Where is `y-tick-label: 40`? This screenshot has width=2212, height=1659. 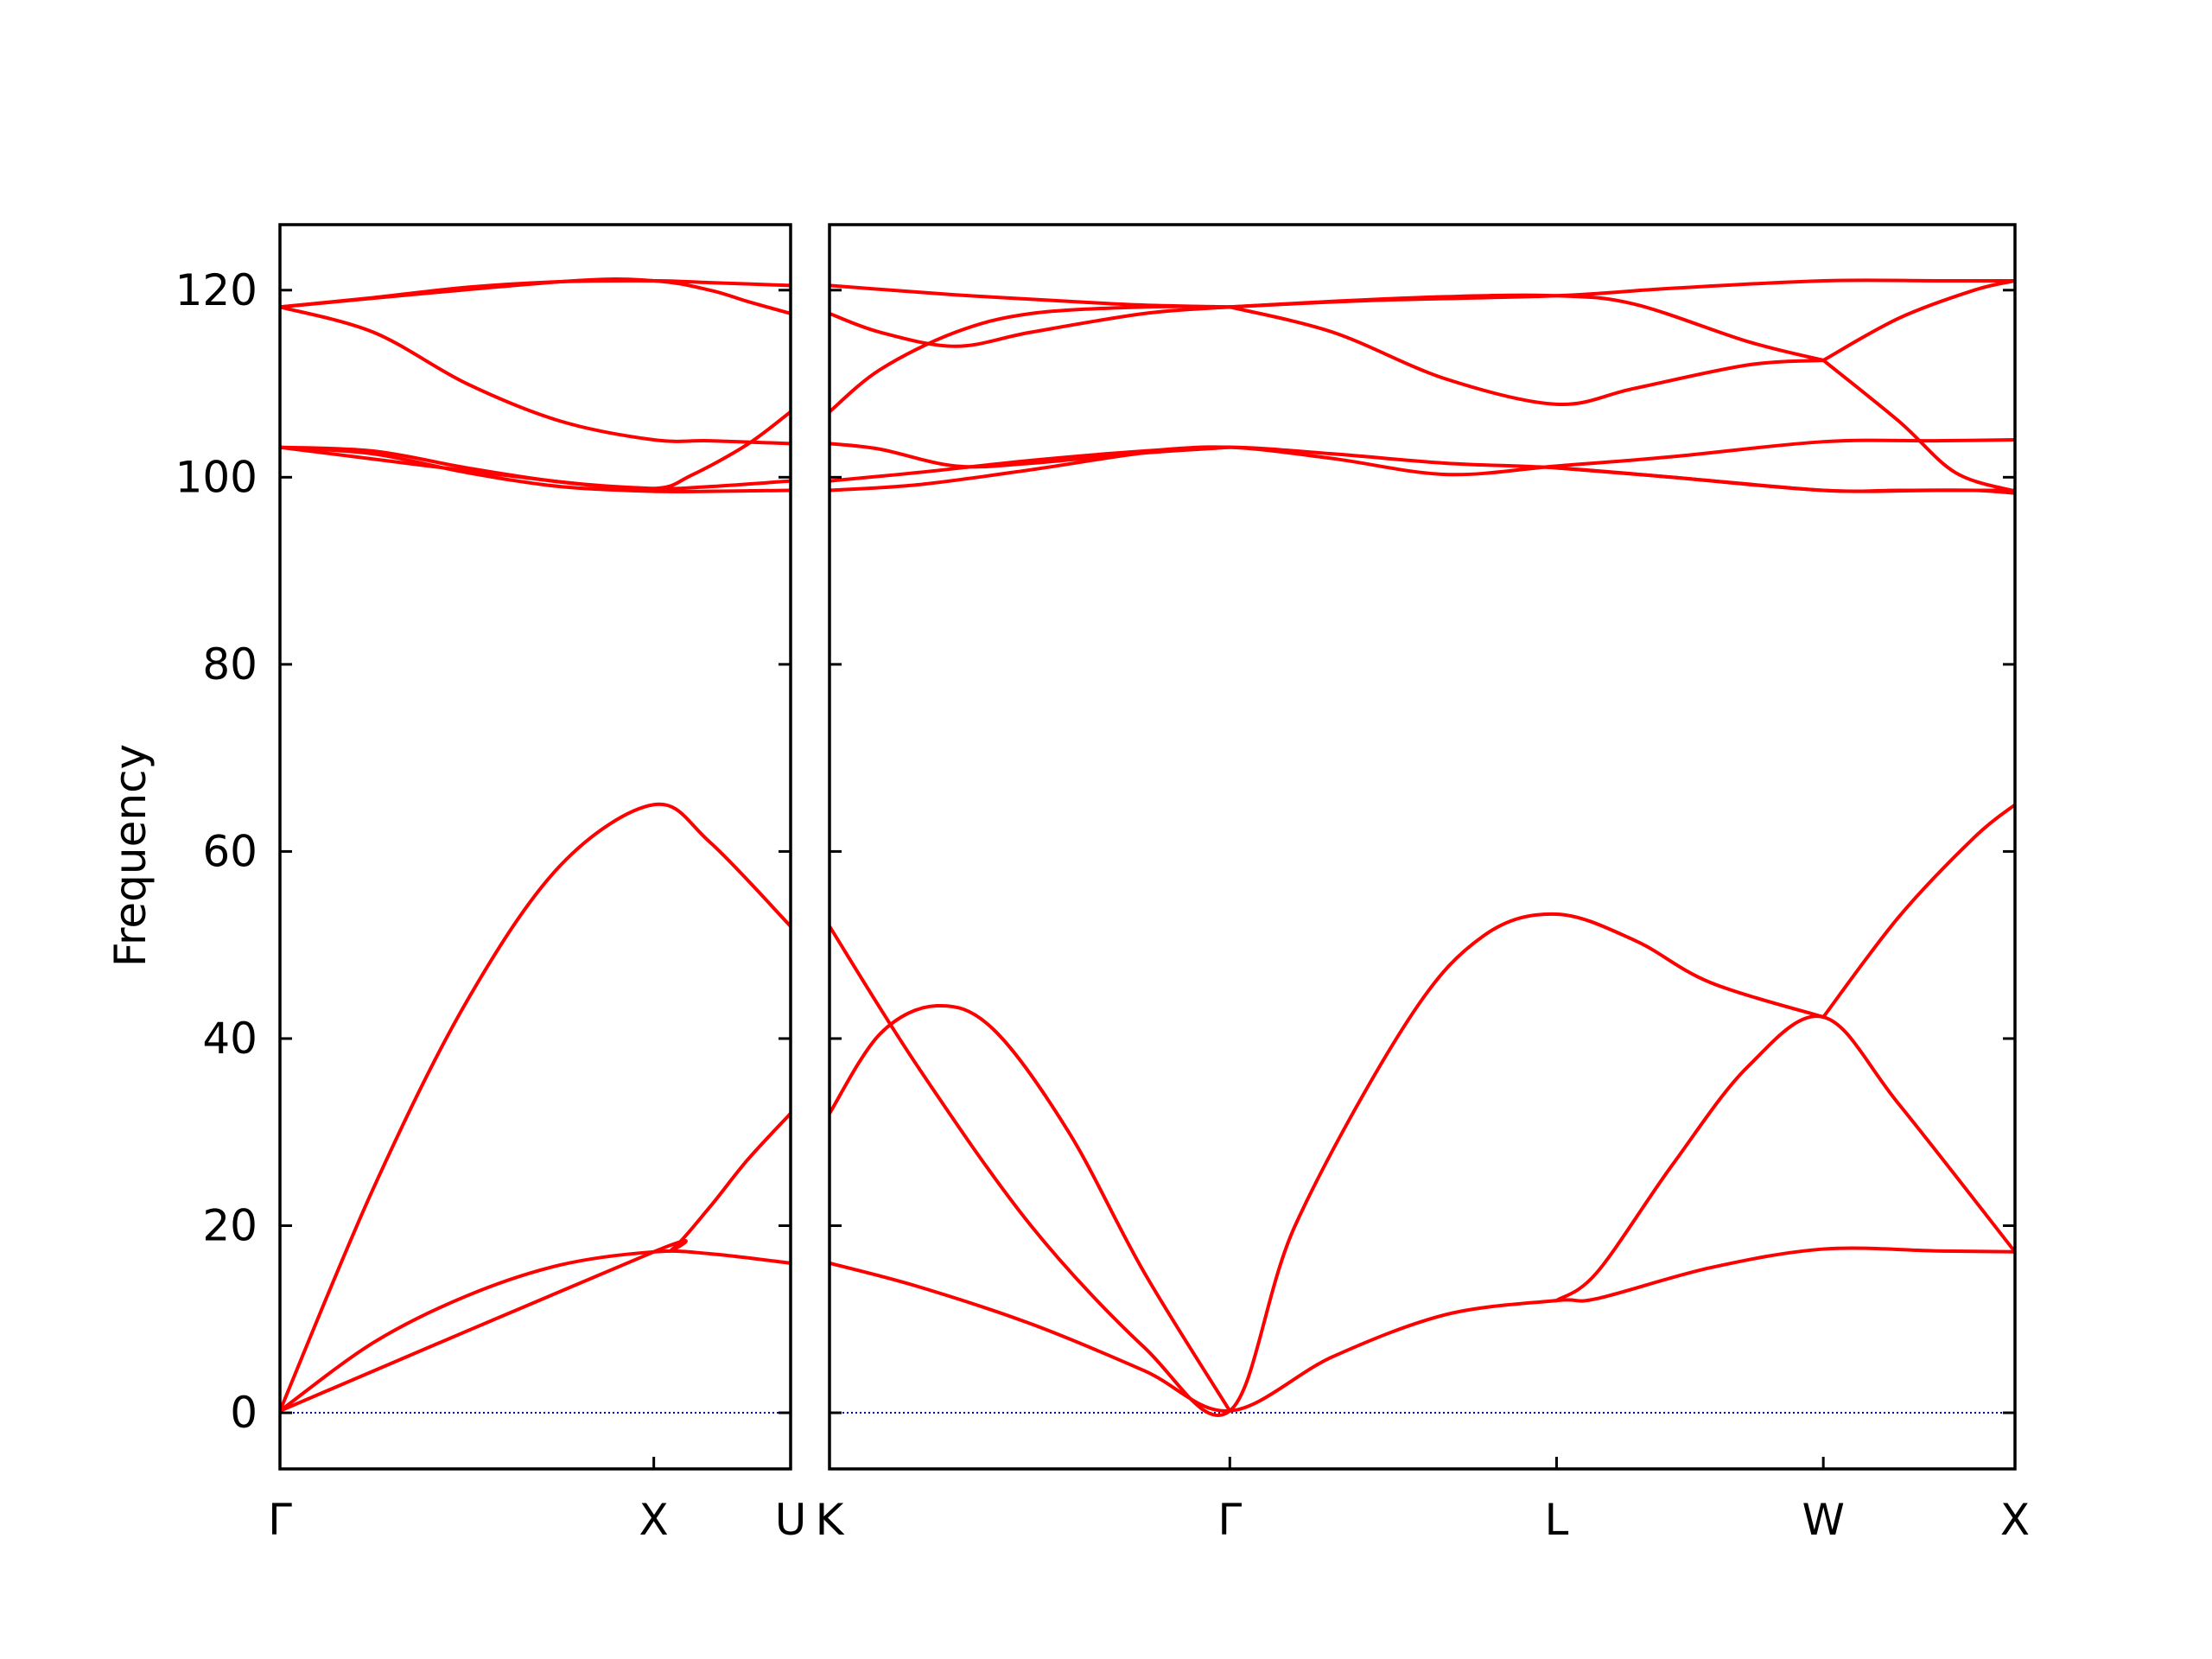
y-tick-label: 40 is located at coordinates (230, 1039).